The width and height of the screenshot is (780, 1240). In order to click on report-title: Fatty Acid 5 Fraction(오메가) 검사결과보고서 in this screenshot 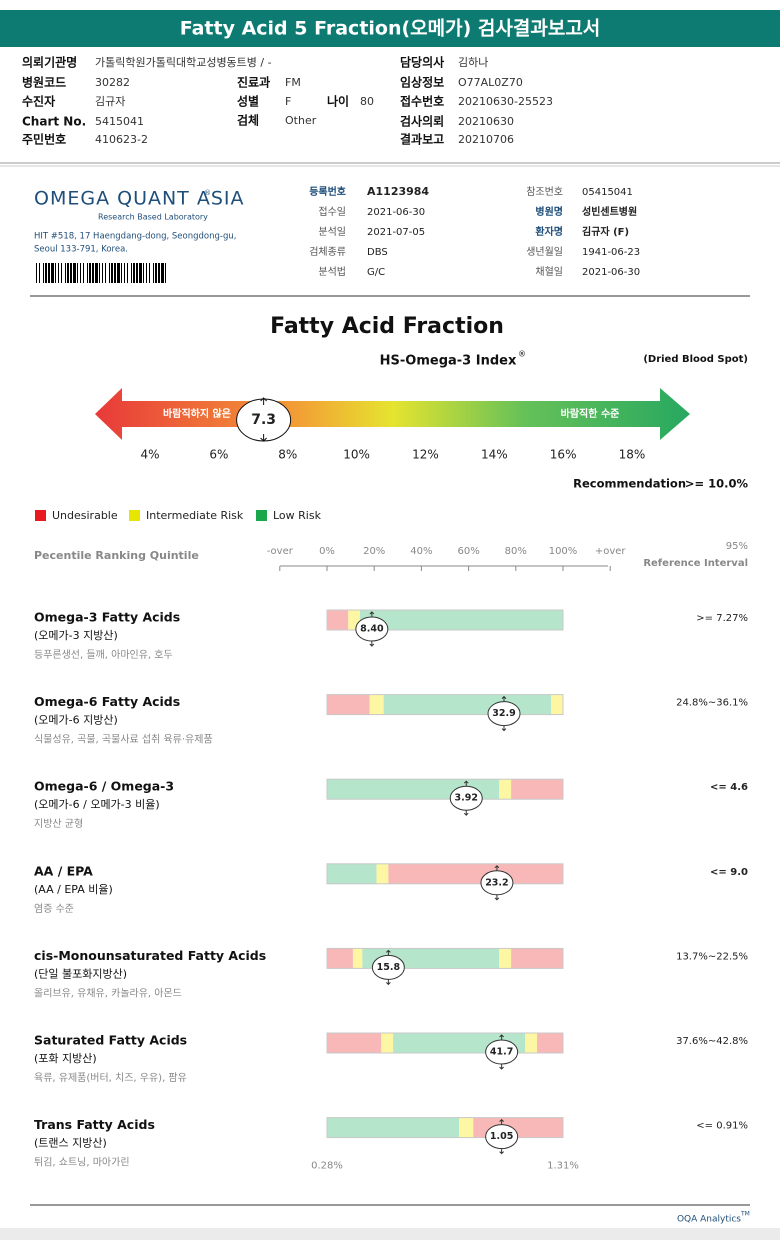, I will do `click(390, 29)`.